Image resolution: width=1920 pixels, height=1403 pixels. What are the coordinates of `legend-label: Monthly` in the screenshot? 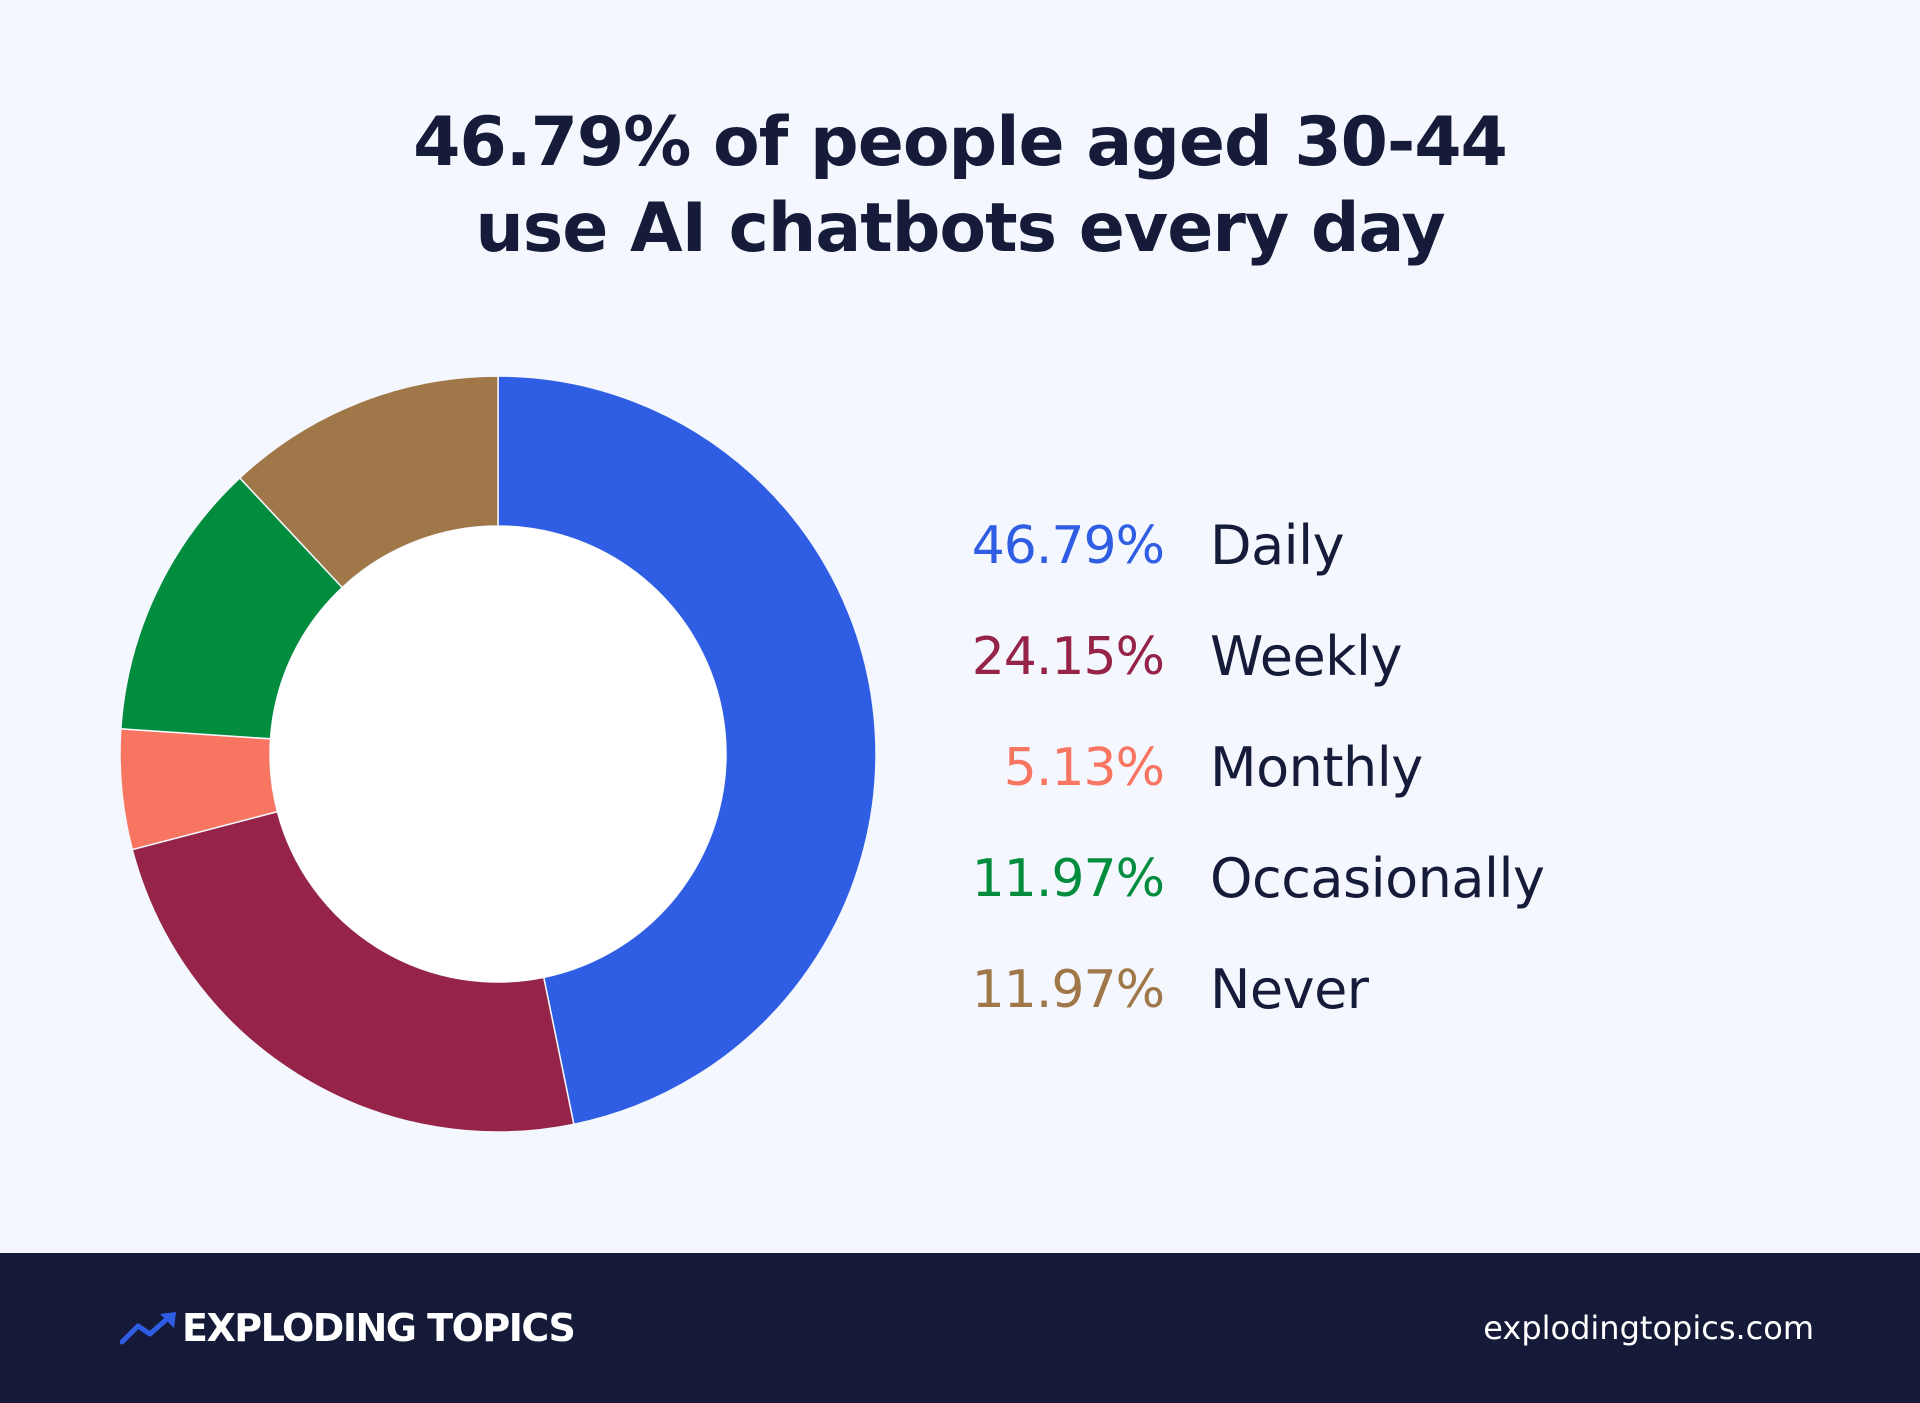 It's located at (1316, 767).